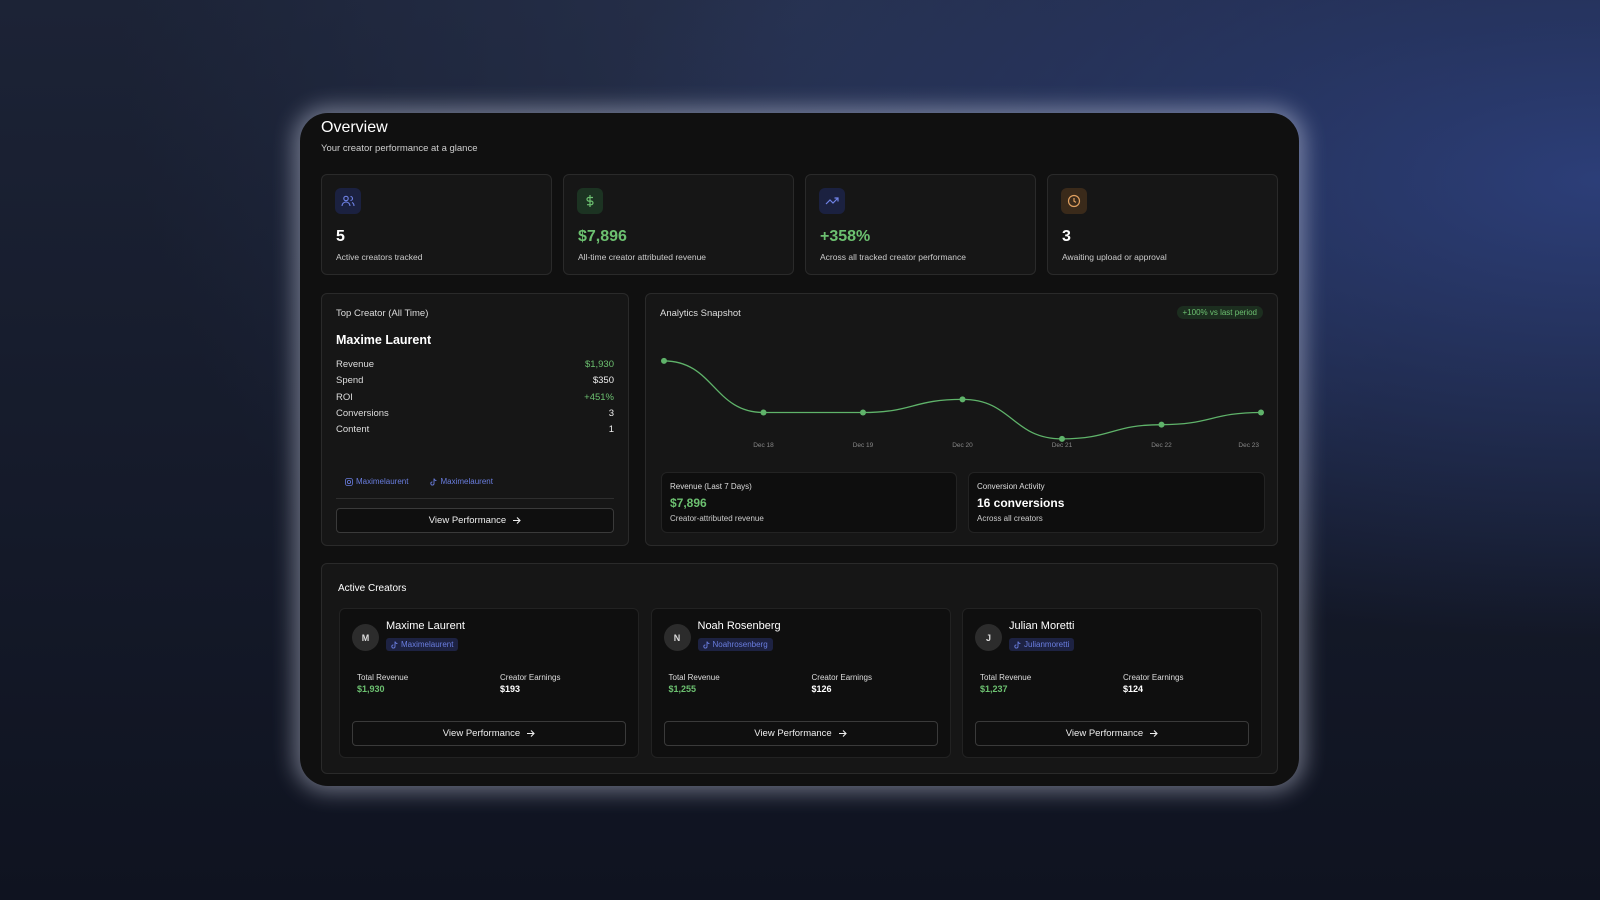 The height and width of the screenshot is (900, 1600). I want to click on avatar: M, so click(365, 637).